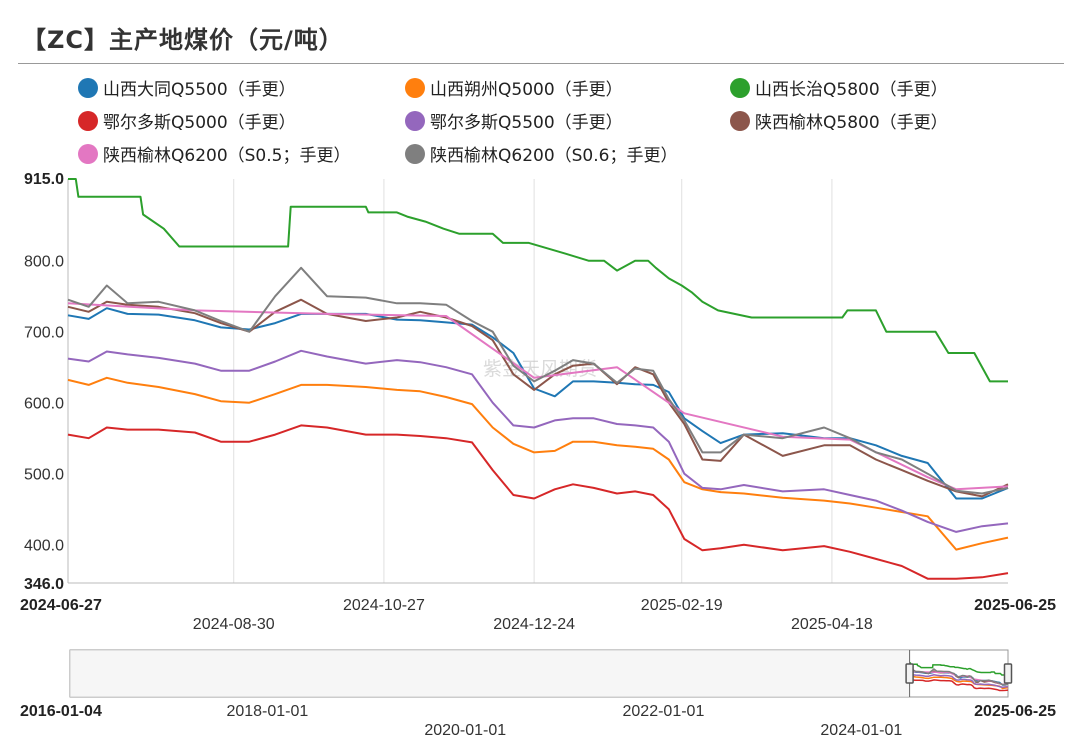  I want to click on x-tick-label: 2024-10-27, so click(384, 605).